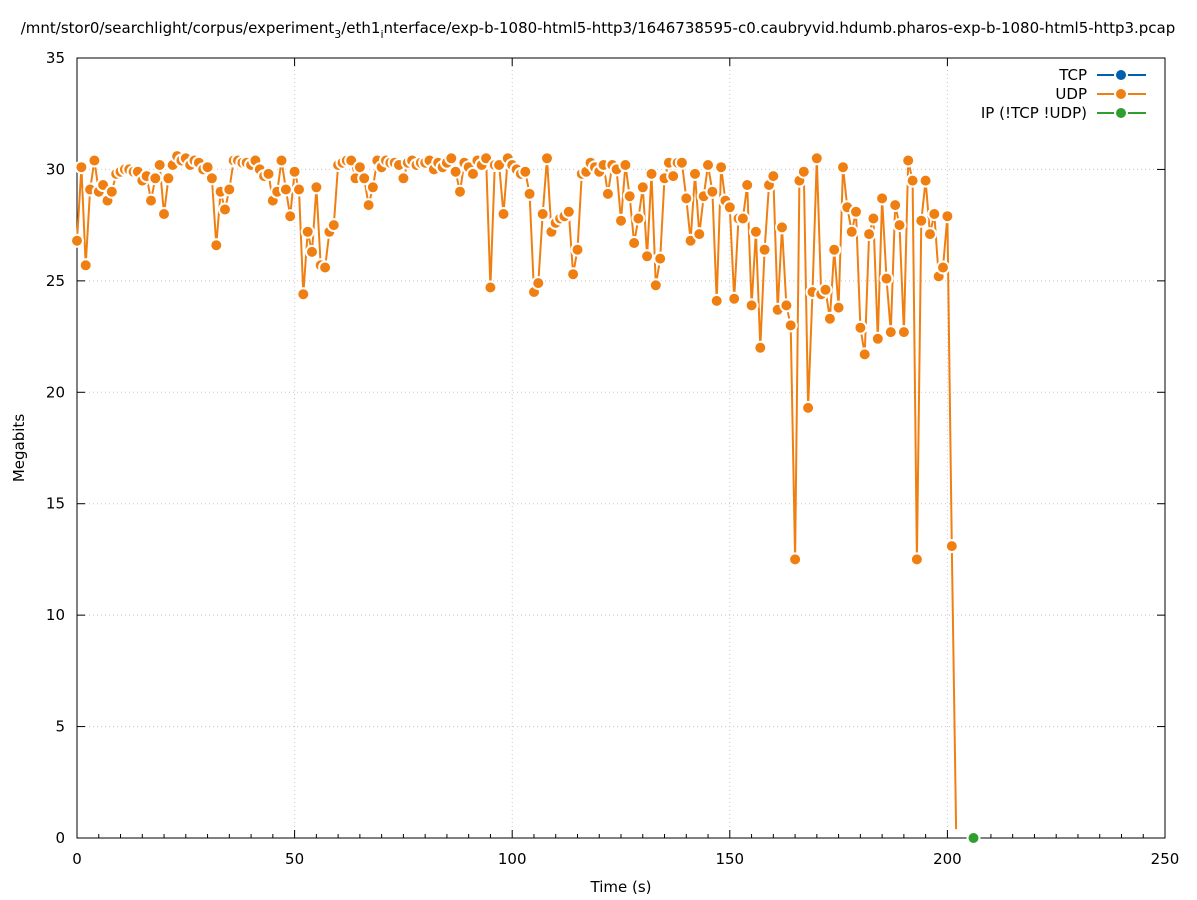  Describe the element at coordinates (55, 504) in the screenshot. I see `y-tick-label: 15` at that location.